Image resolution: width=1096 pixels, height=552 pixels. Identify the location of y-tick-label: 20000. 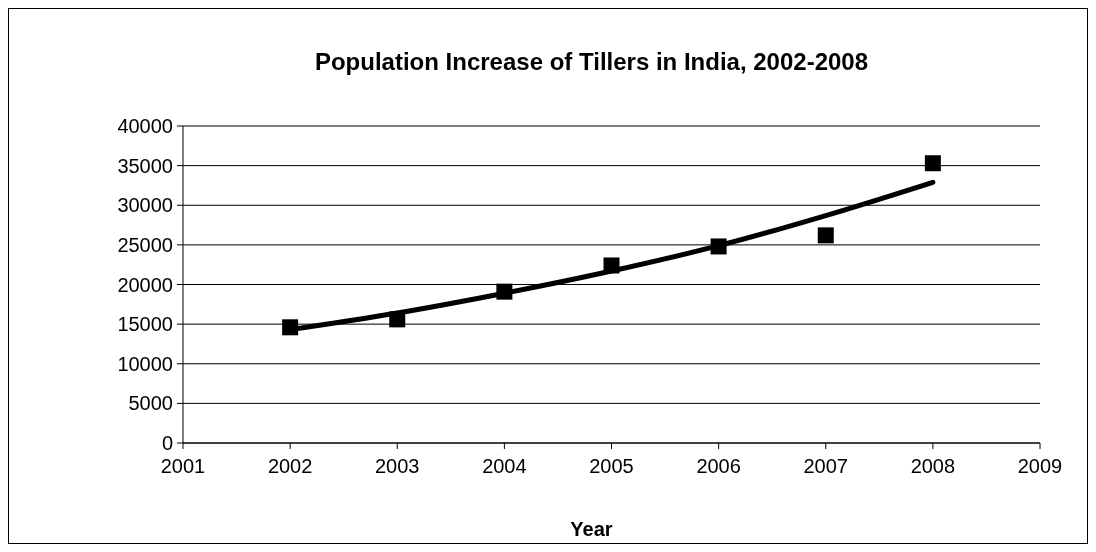
(145, 284).